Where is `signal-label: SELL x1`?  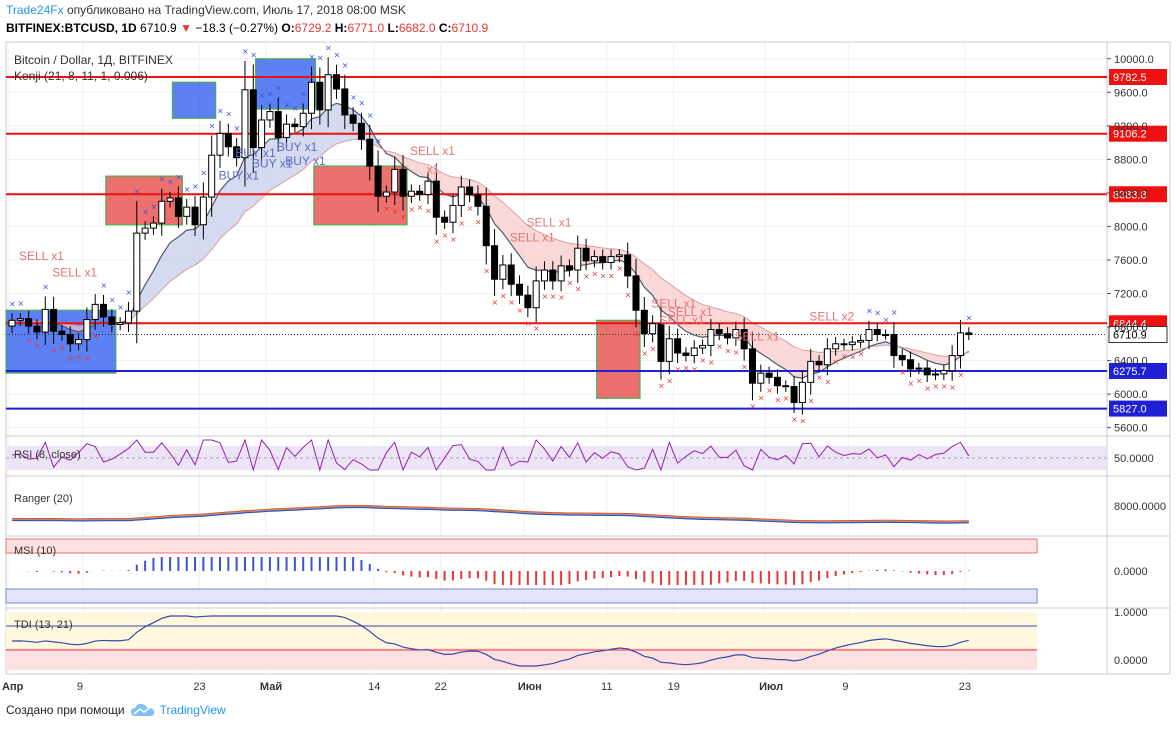 signal-label: SELL x1 is located at coordinates (756, 336).